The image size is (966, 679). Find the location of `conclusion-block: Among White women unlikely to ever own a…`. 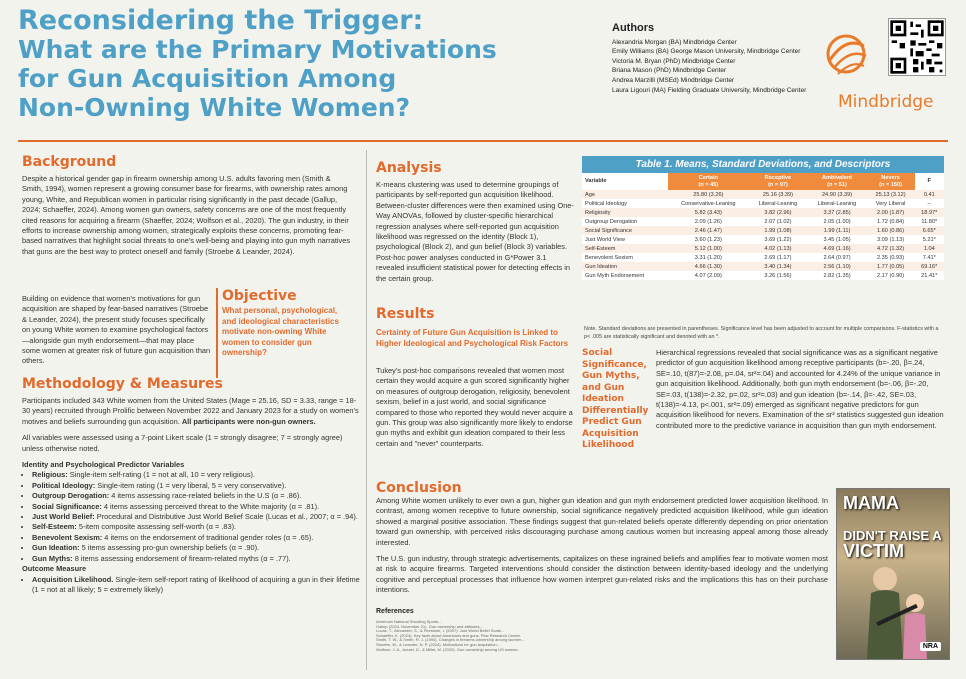

conclusion-block: Among White women unlikely to ever own a… is located at coordinates (602, 549).